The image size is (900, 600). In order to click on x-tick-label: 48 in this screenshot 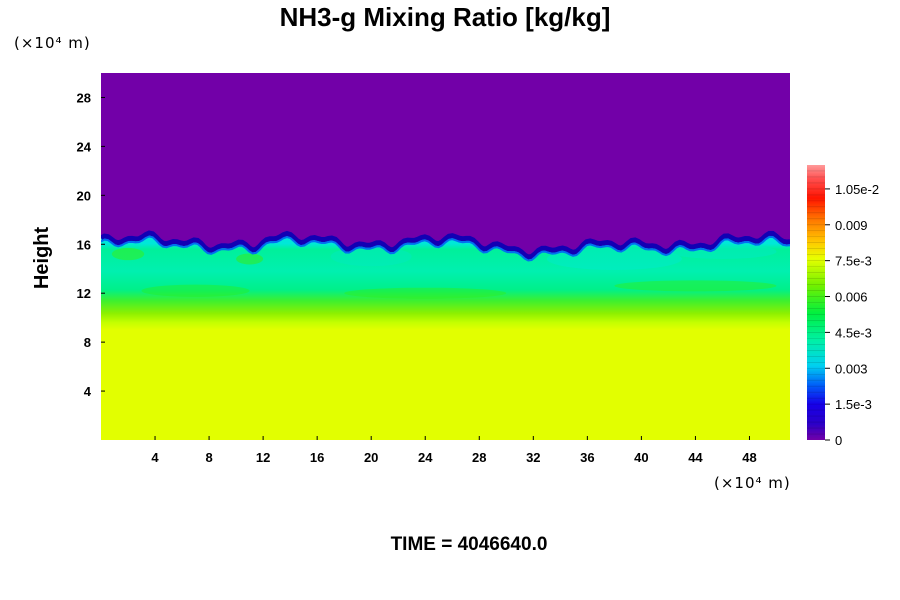, I will do `click(749, 457)`.